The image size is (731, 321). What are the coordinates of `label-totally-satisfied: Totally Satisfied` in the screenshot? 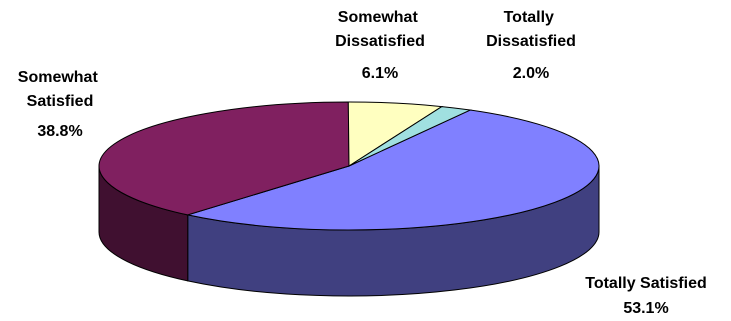 It's located at (646, 283).